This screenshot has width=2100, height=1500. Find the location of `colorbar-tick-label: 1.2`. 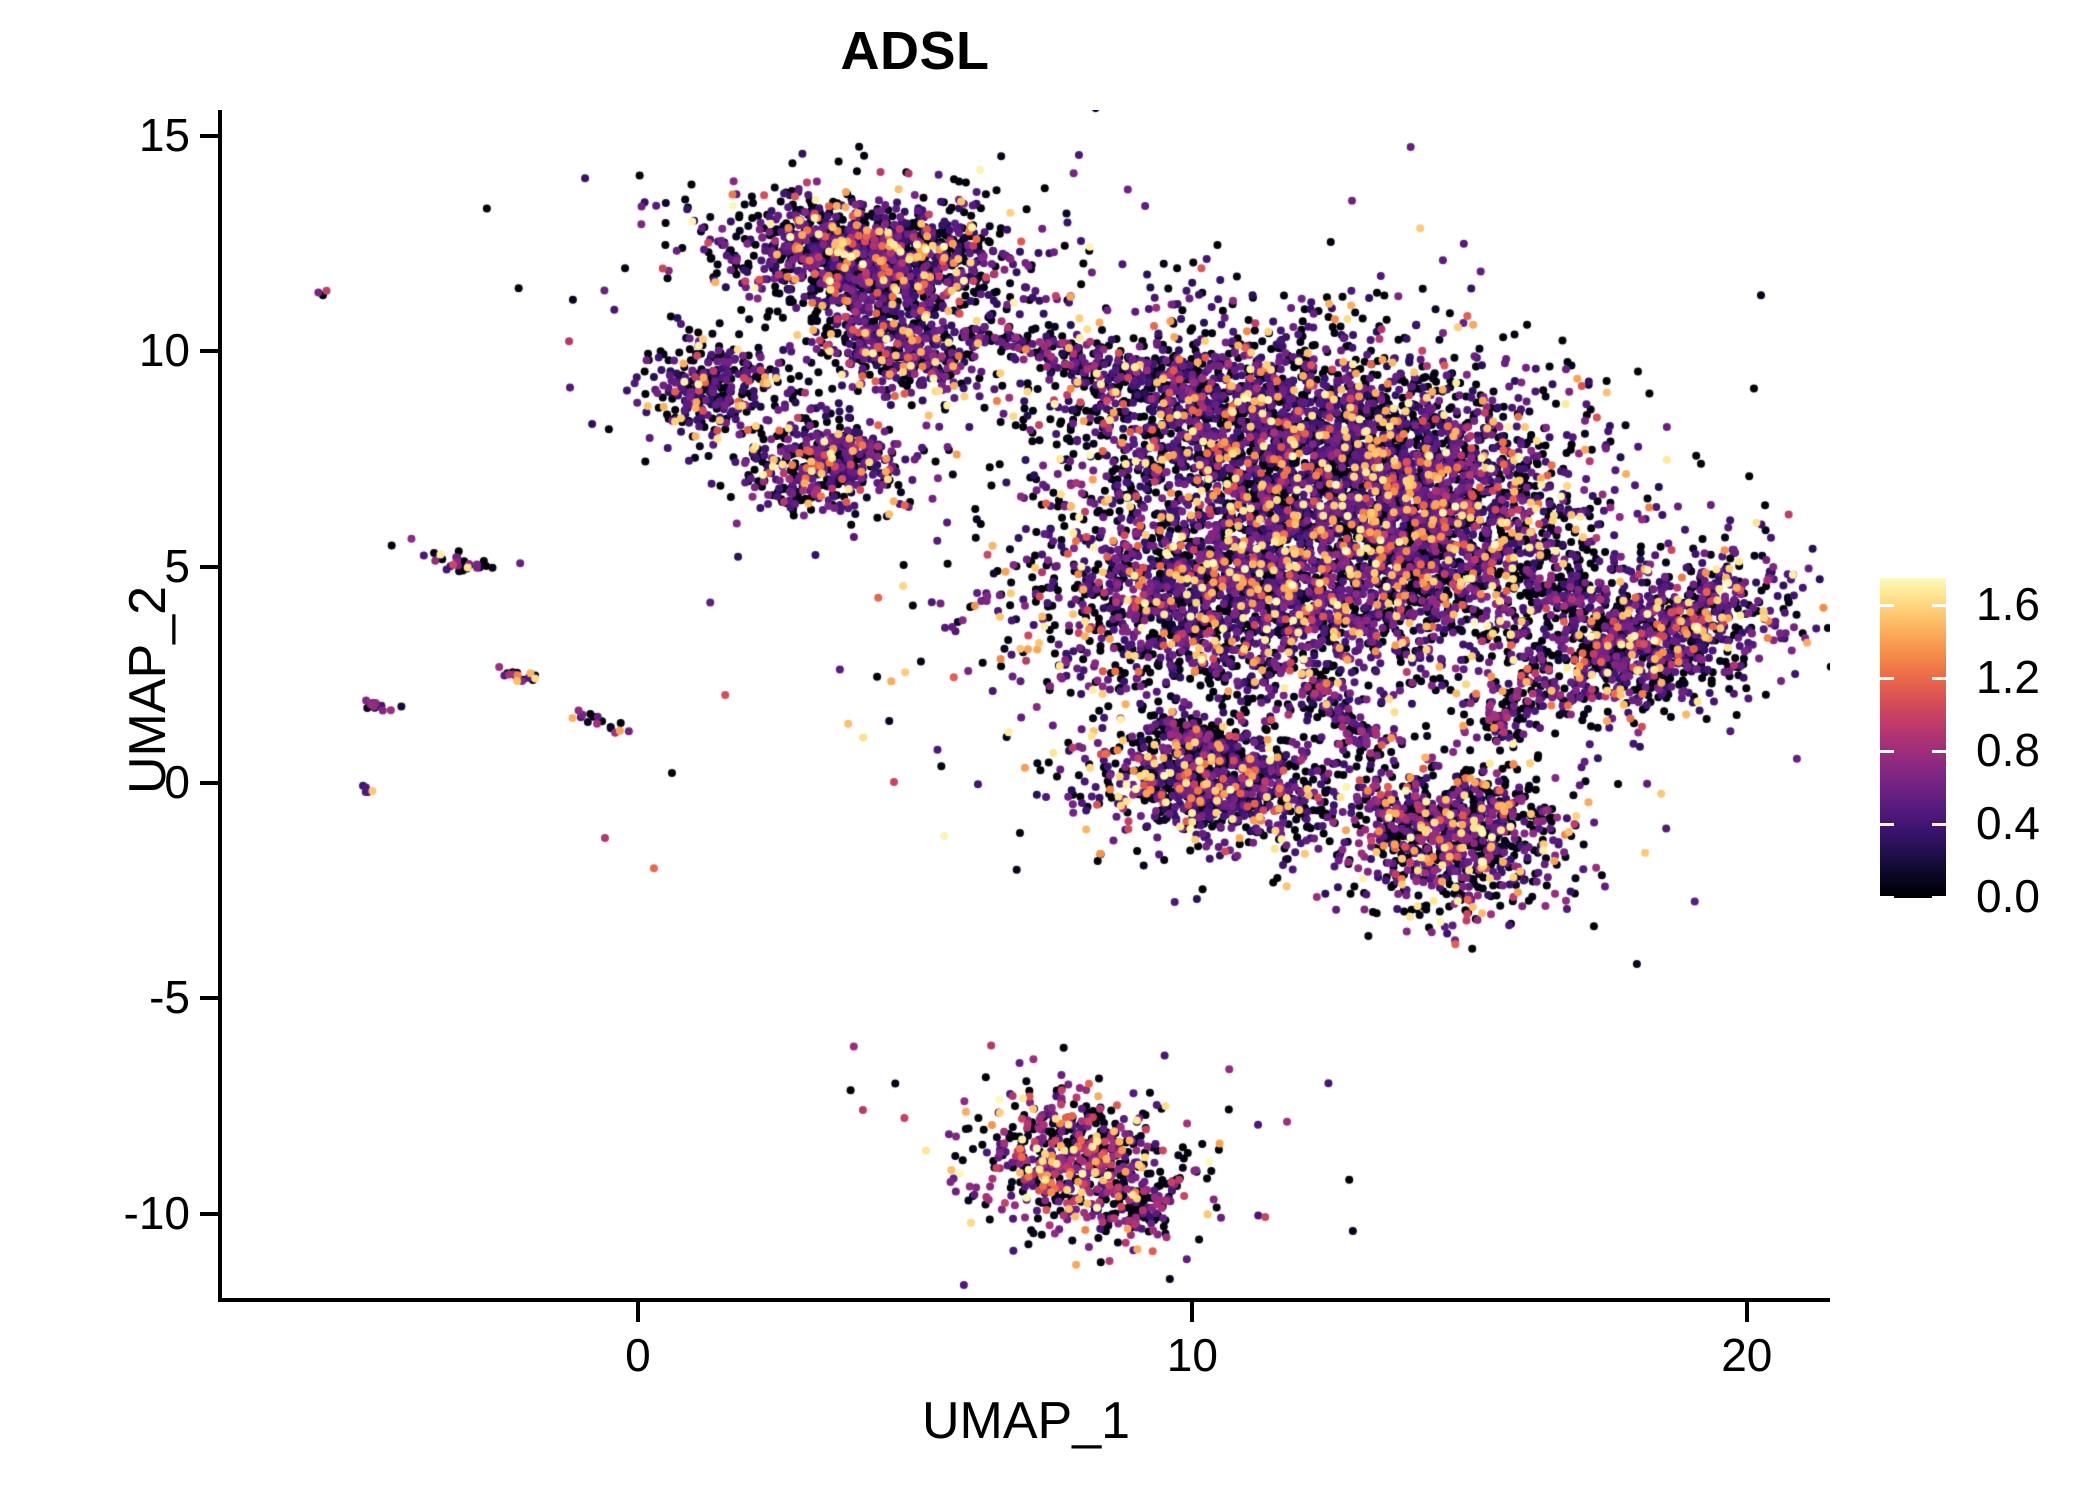

colorbar-tick-label: 1.2 is located at coordinates (2008, 677).